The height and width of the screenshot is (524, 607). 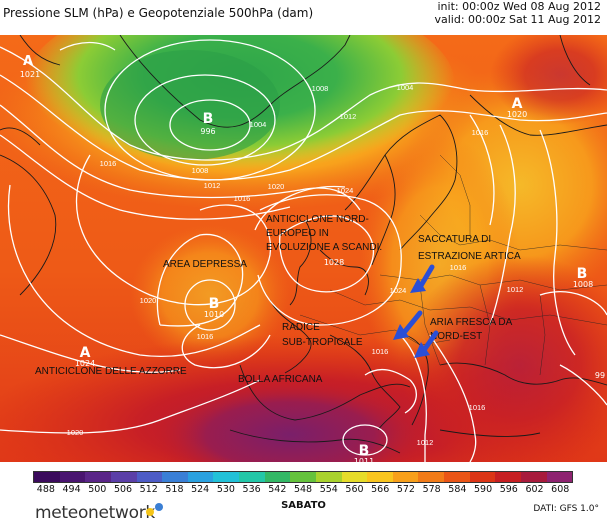 What do you see at coordinates (508, 489) in the screenshot?
I see `colorbar-tick-label: 596` at bounding box center [508, 489].